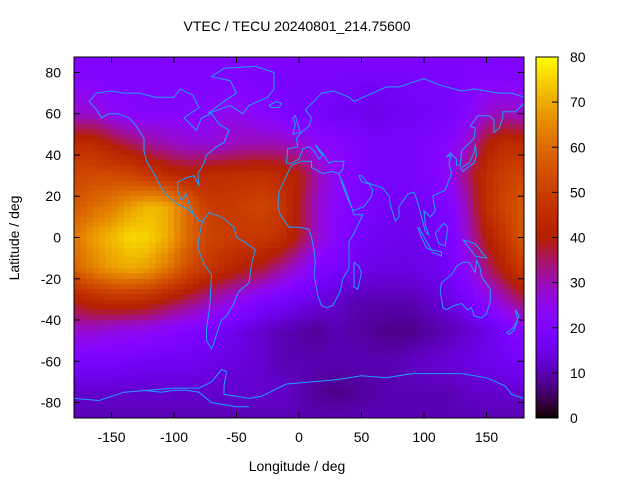 This screenshot has width=640, height=480. I want to click on x-axis-label: Longitude / deg, so click(297, 466).